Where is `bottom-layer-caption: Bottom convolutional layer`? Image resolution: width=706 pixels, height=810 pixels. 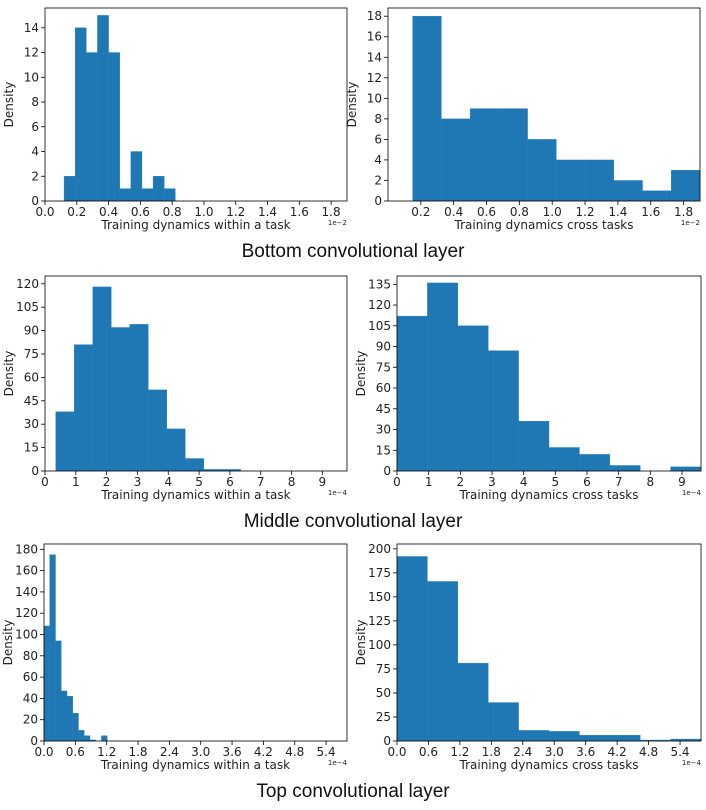
bottom-layer-caption: Bottom convolutional layer is located at coordinates (353, 251).